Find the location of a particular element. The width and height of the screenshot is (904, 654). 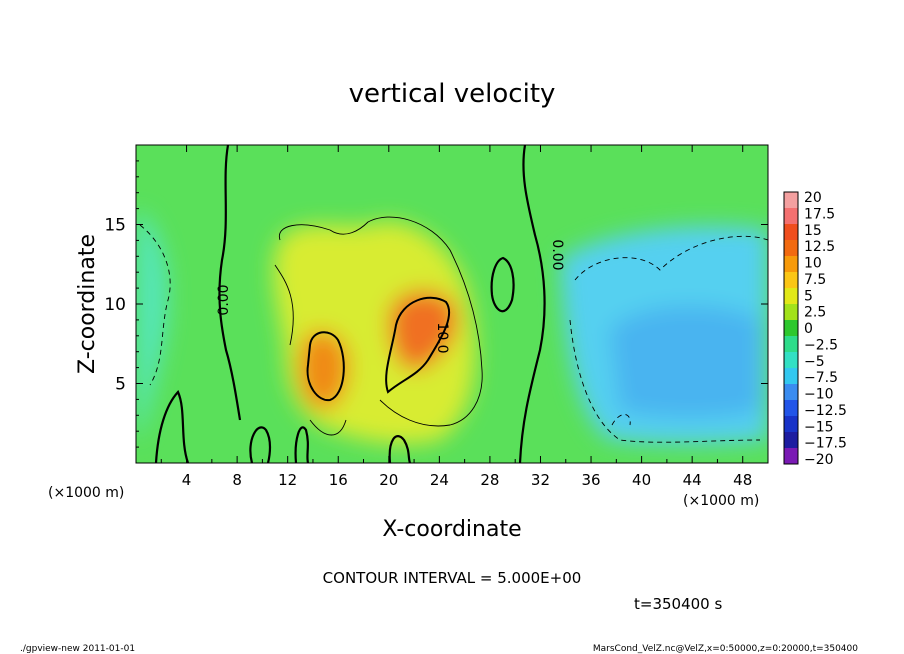

colorbar-label: −17.5 is located at coordinates (825, 444).